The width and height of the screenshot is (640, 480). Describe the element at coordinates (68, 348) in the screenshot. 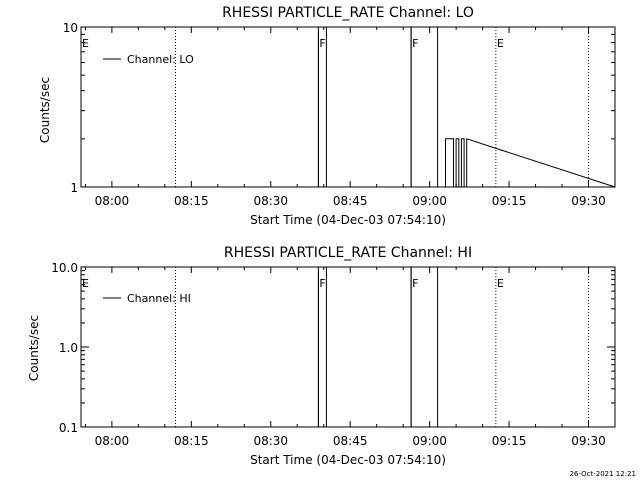

I see `y-tick-label: 1.0` at that location.